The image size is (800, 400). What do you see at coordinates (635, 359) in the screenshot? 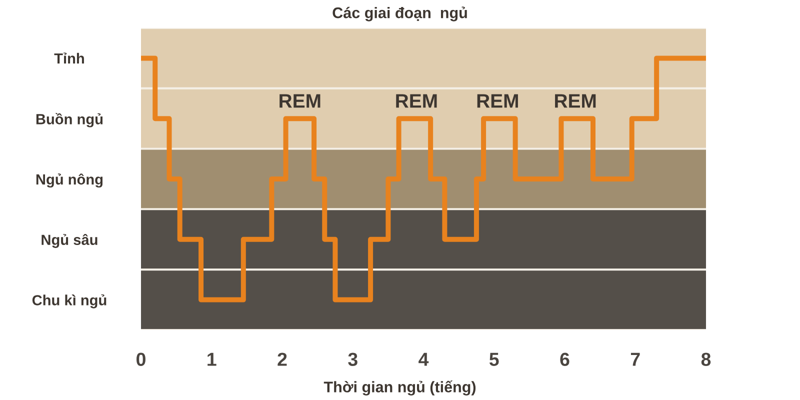
I see `x-tick-label: 7` at bounding box center [635, 359].